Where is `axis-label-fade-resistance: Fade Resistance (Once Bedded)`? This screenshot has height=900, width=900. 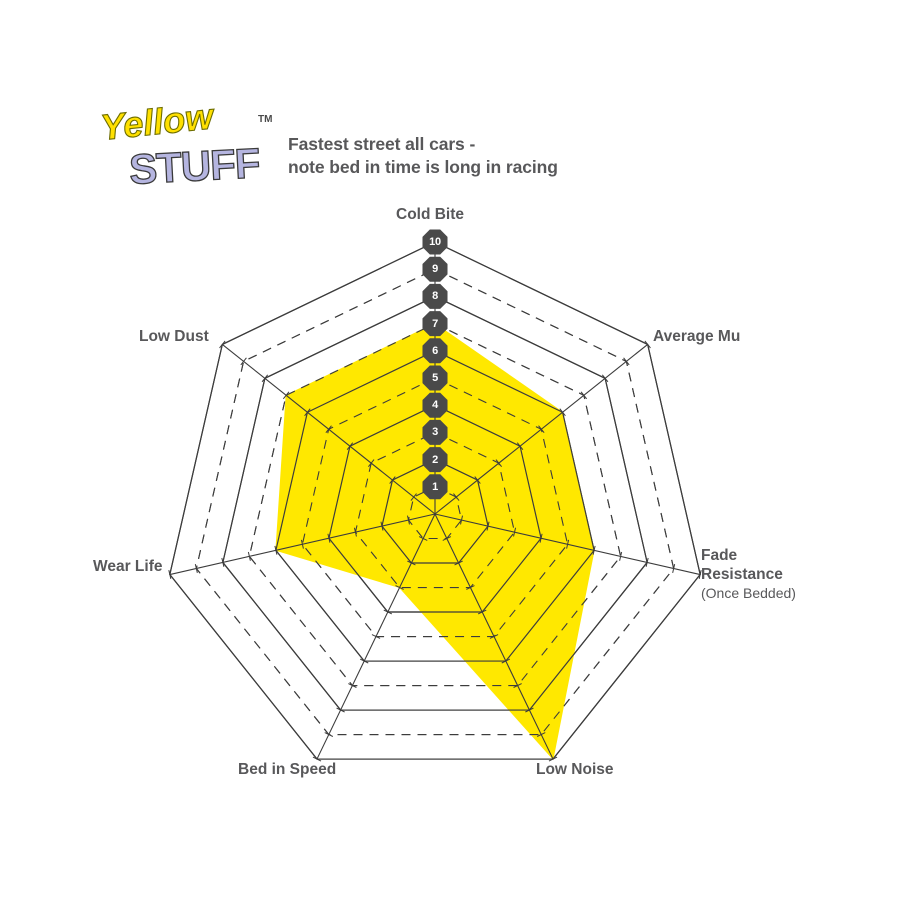
axis-label-fade-resistance: Fade Resistance (Once Bedded) is located at coordinates (748, 574).